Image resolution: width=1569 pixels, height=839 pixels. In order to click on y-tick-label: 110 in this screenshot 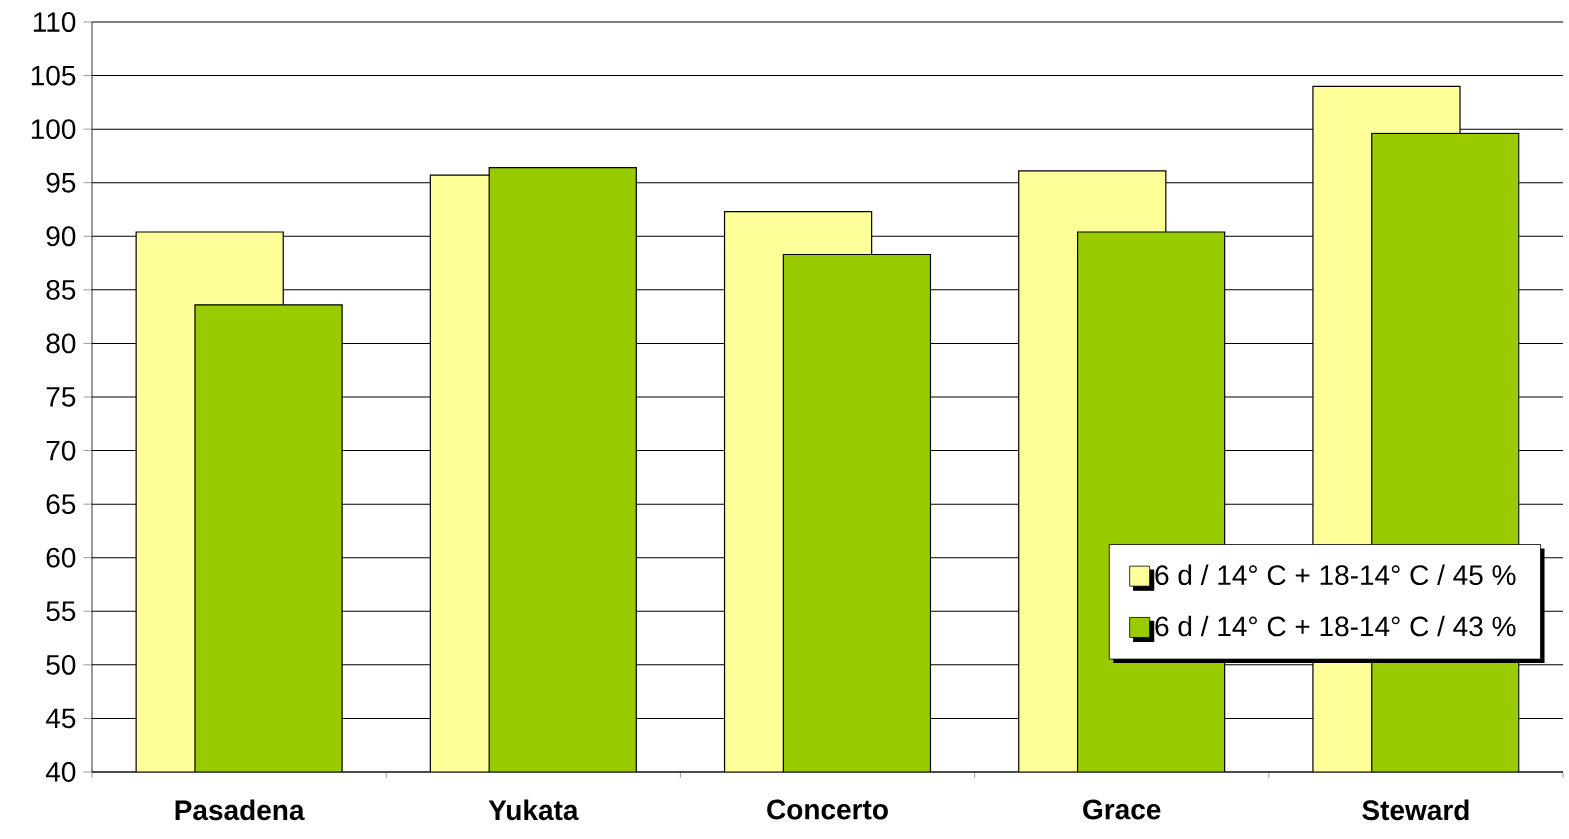, I will do `click(54, 22)`.